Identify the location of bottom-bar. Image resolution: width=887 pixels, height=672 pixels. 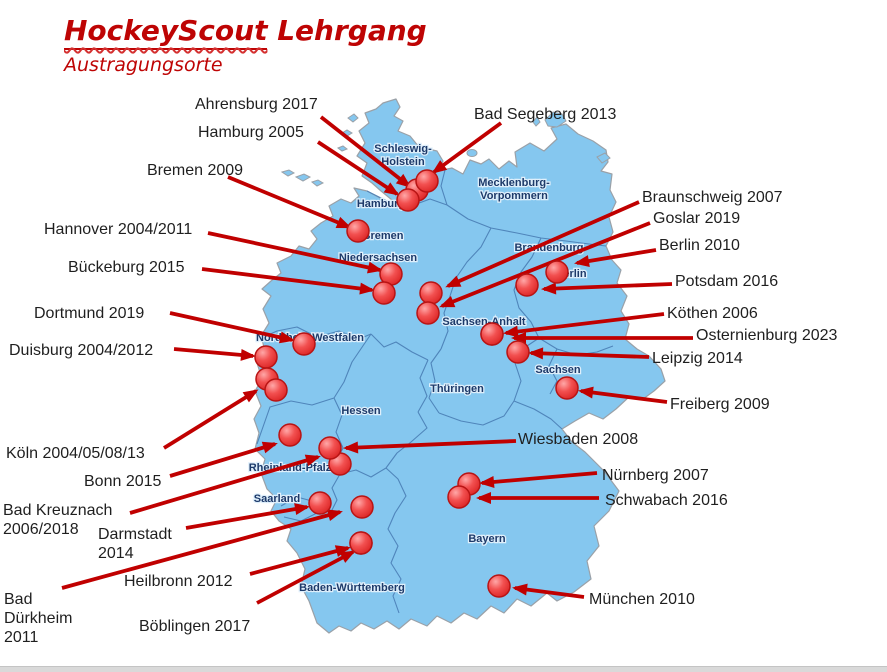
(443, 669).